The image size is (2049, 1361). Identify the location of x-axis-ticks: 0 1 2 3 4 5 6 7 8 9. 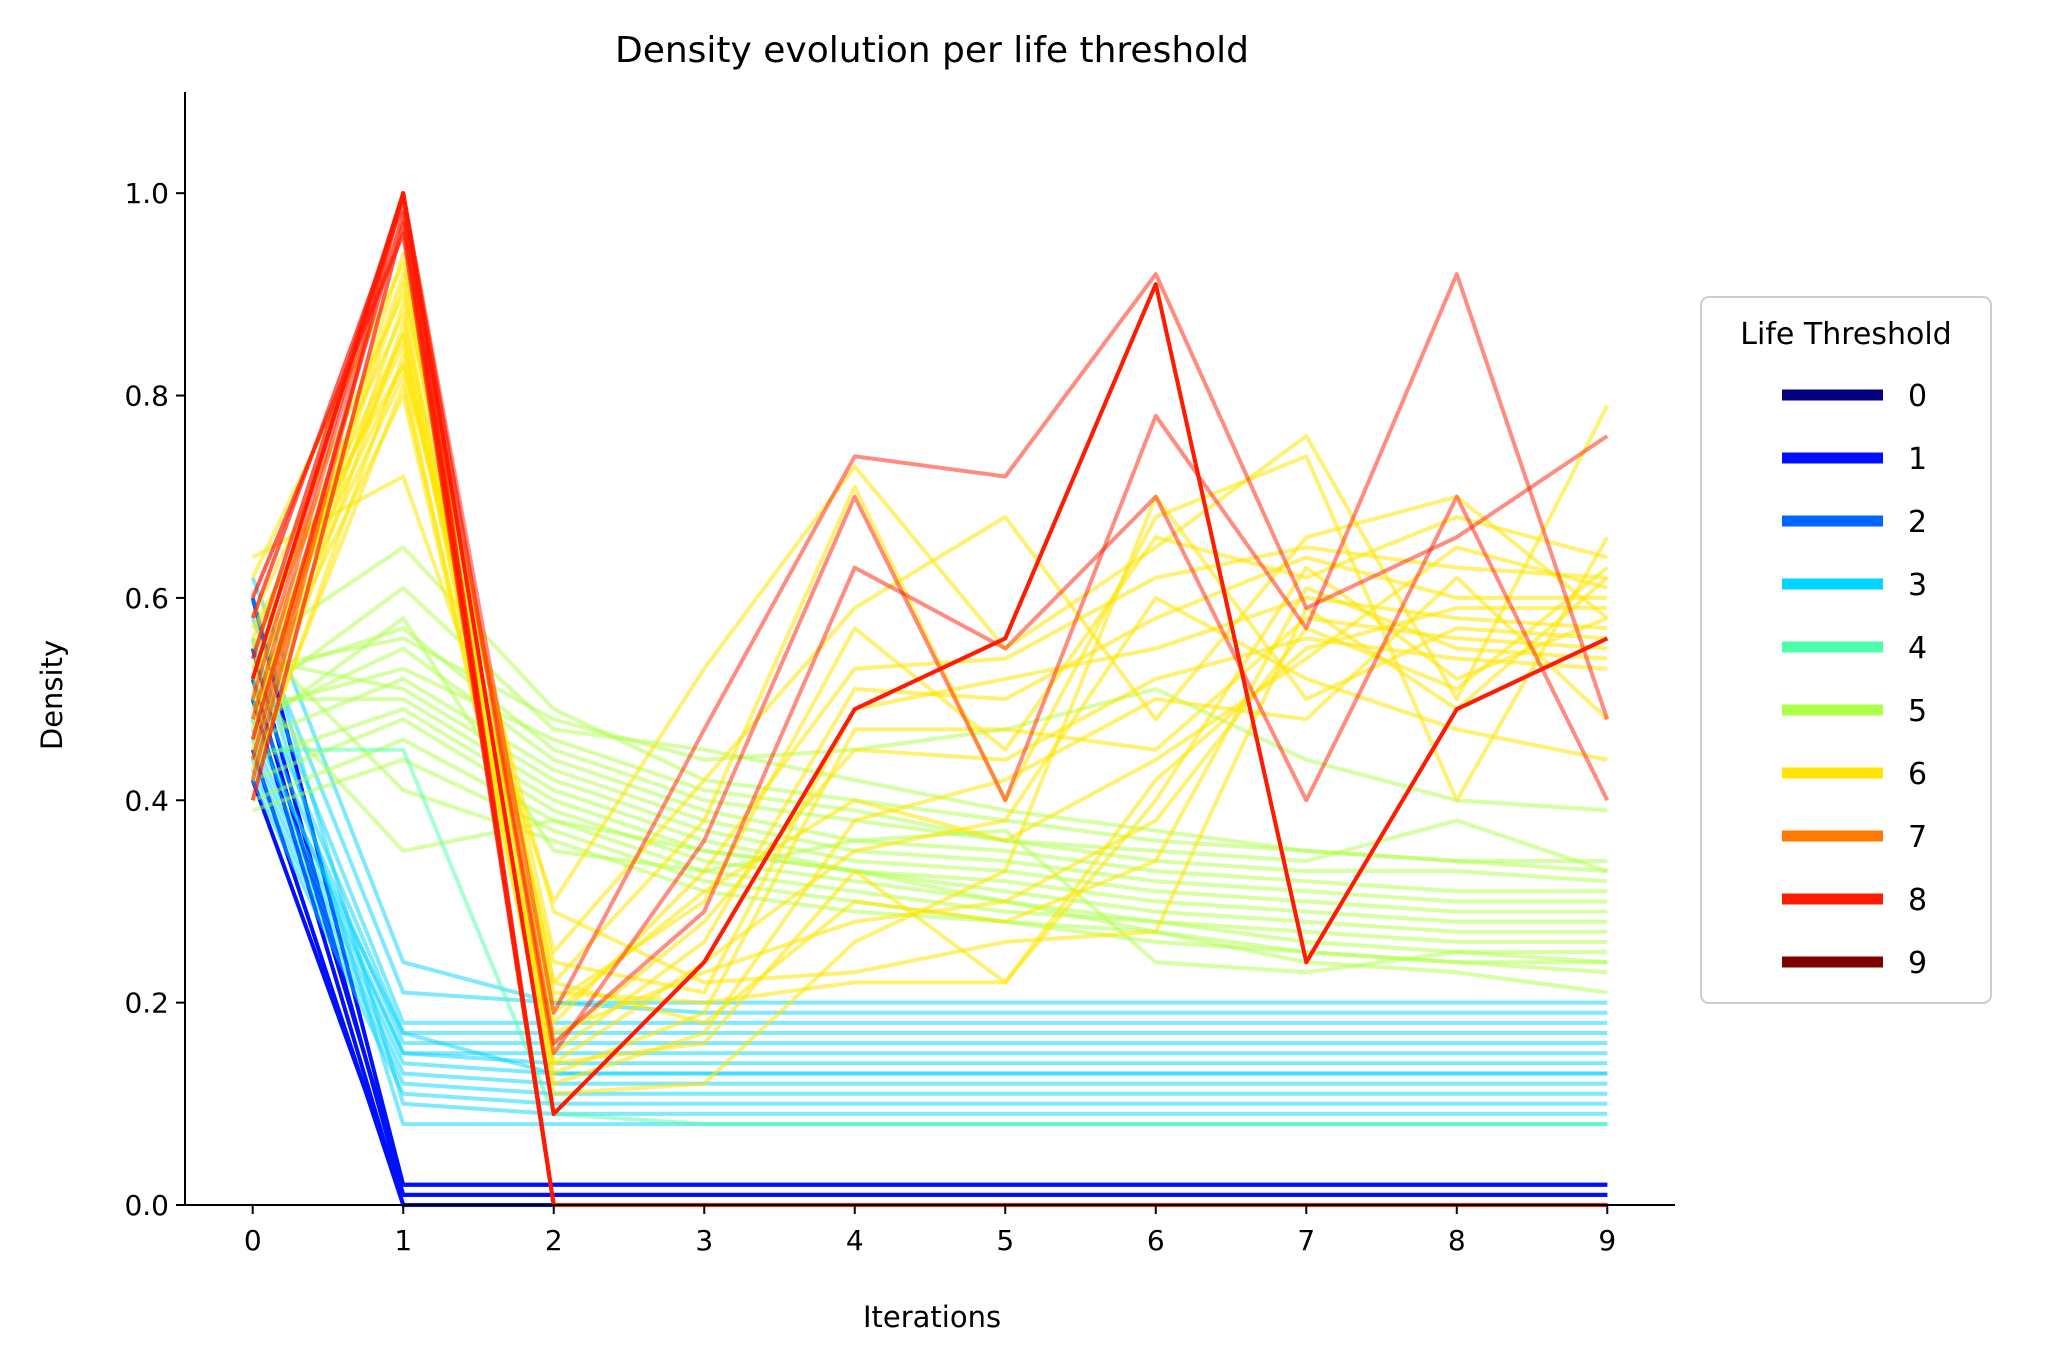
(930, 1231).